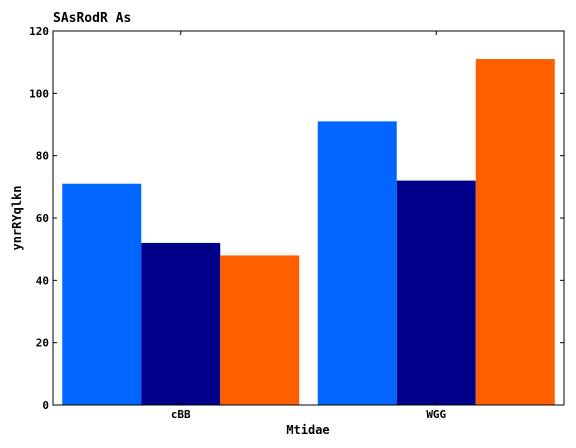  Describe the element at coordinates (42, 343) in the screenshot. I see `y-tick-label-20: 20` at that location.